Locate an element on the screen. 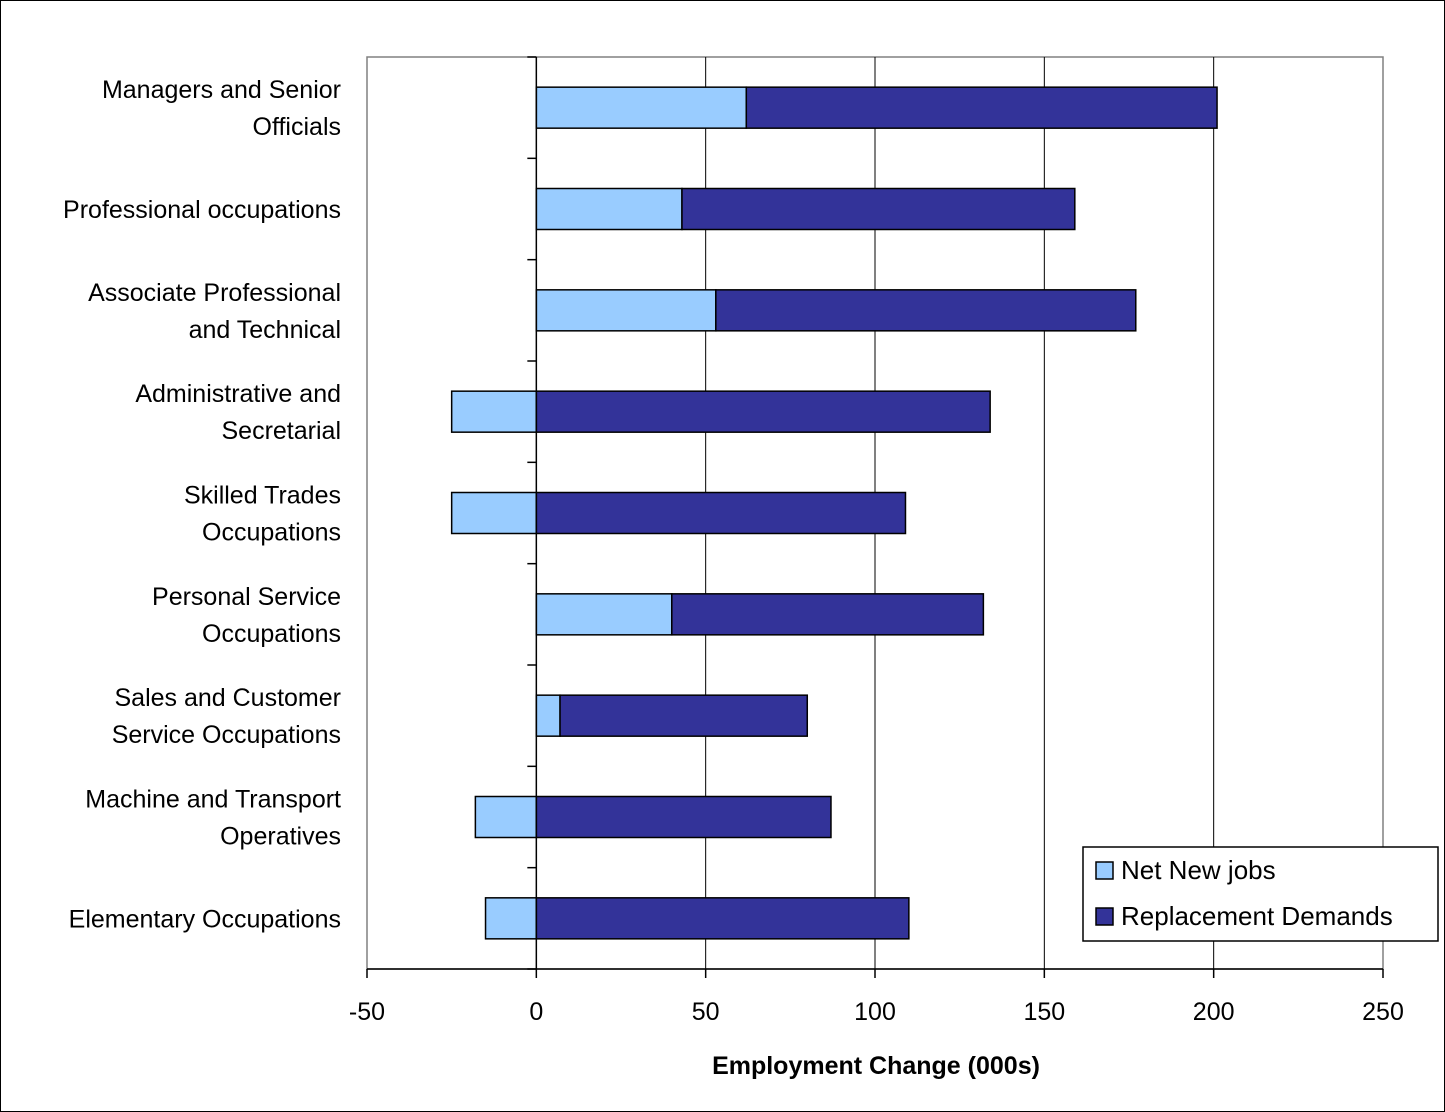 The width and height of the screenshot is (1445, 1112). category-label: and Technical is located at coordinates (265, 330).